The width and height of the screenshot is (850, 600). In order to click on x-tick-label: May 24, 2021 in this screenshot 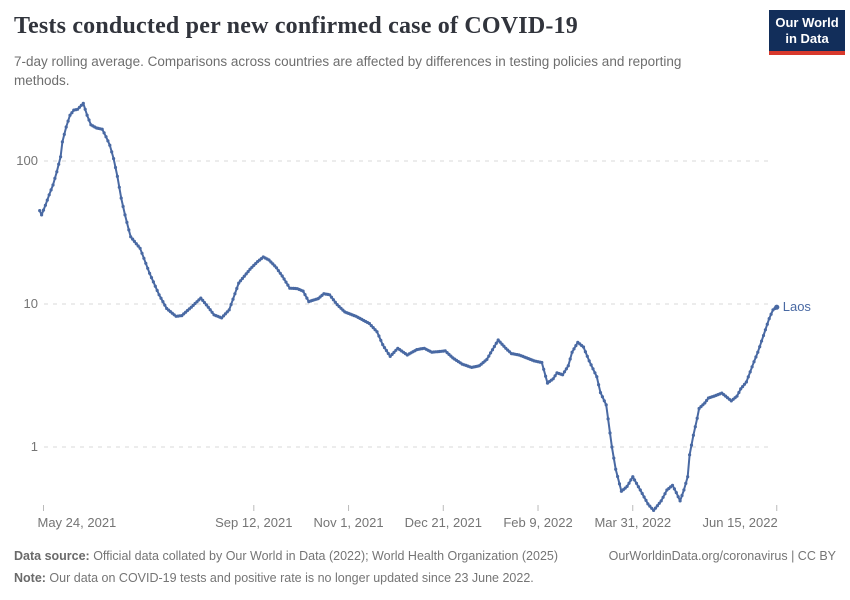, I will do `click(77, 522)`.